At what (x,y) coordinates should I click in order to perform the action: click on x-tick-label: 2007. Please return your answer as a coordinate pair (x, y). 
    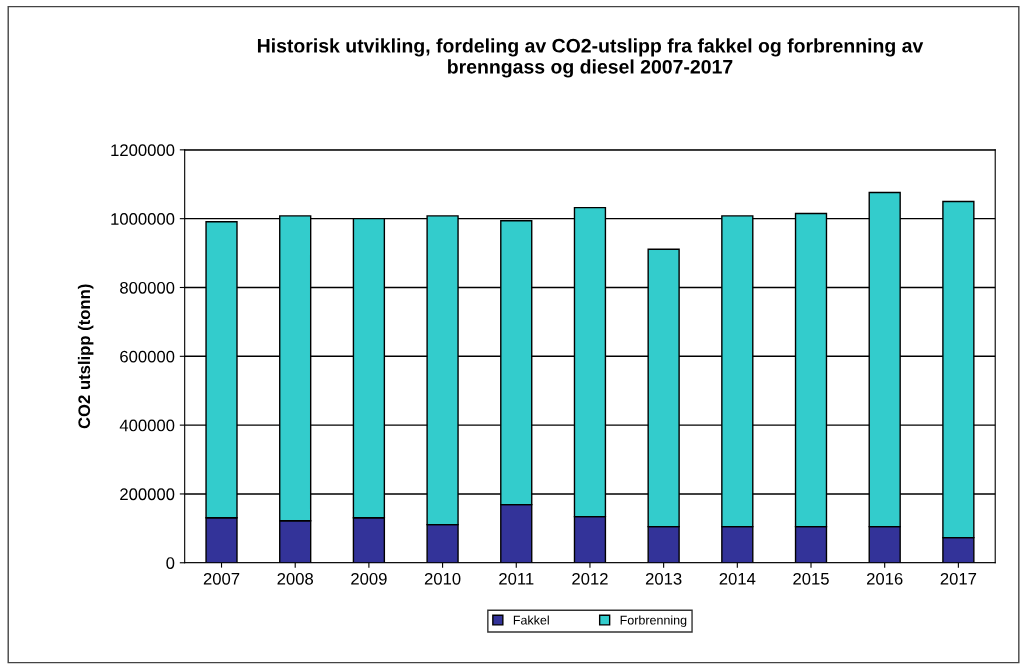
    Looking at the image, I should click on (221, 578).